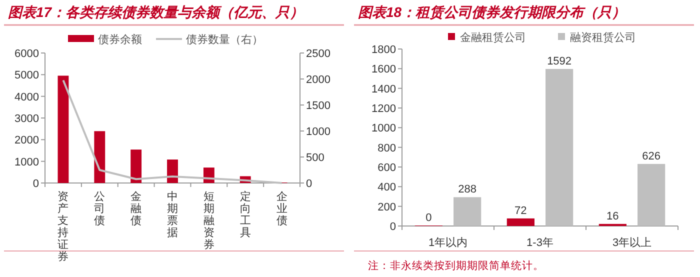 The image size is (700, 277). Describe the element at coordinates (387, 148) in the screenshot. I see `y-tick-label: 800` at that location.